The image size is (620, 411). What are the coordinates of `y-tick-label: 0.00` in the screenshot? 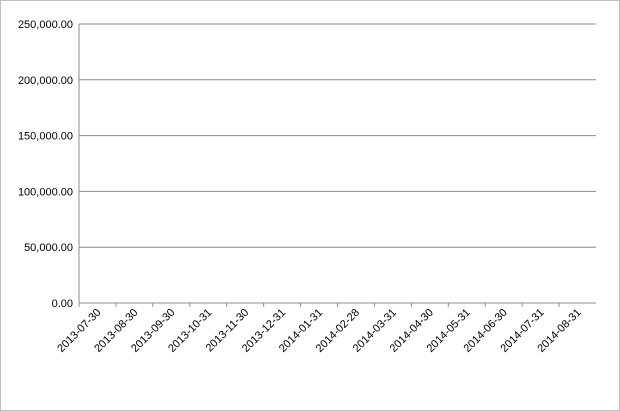 It's located at (62, 304).